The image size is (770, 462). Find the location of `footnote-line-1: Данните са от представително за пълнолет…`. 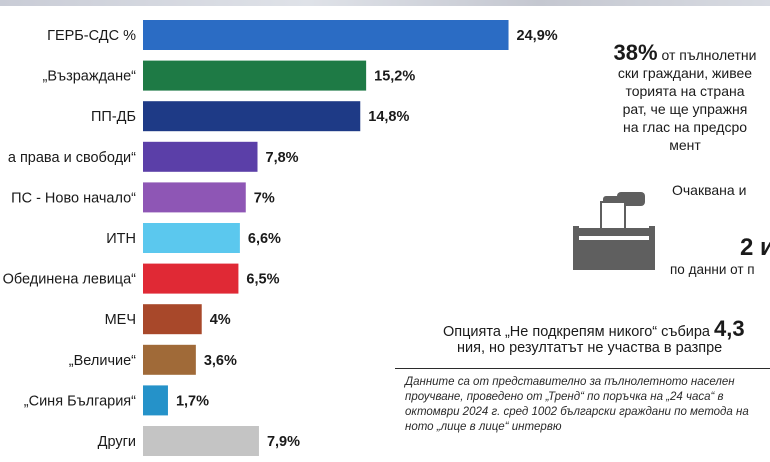

footnote-line-1: Данните са от представително за пълнолет… is located at coordinates (570, 382).